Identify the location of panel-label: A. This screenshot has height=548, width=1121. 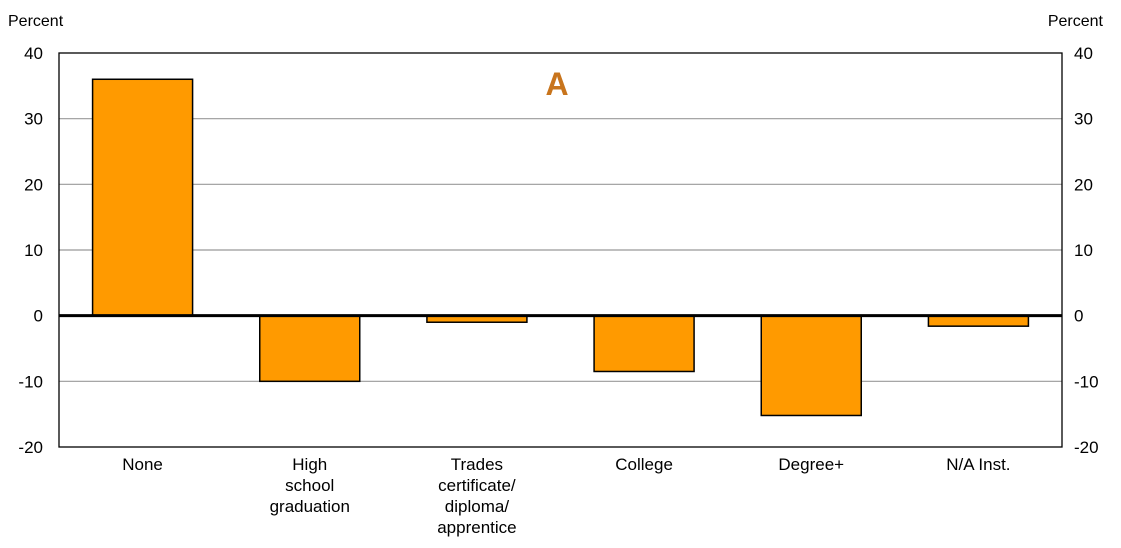
(556, 84).